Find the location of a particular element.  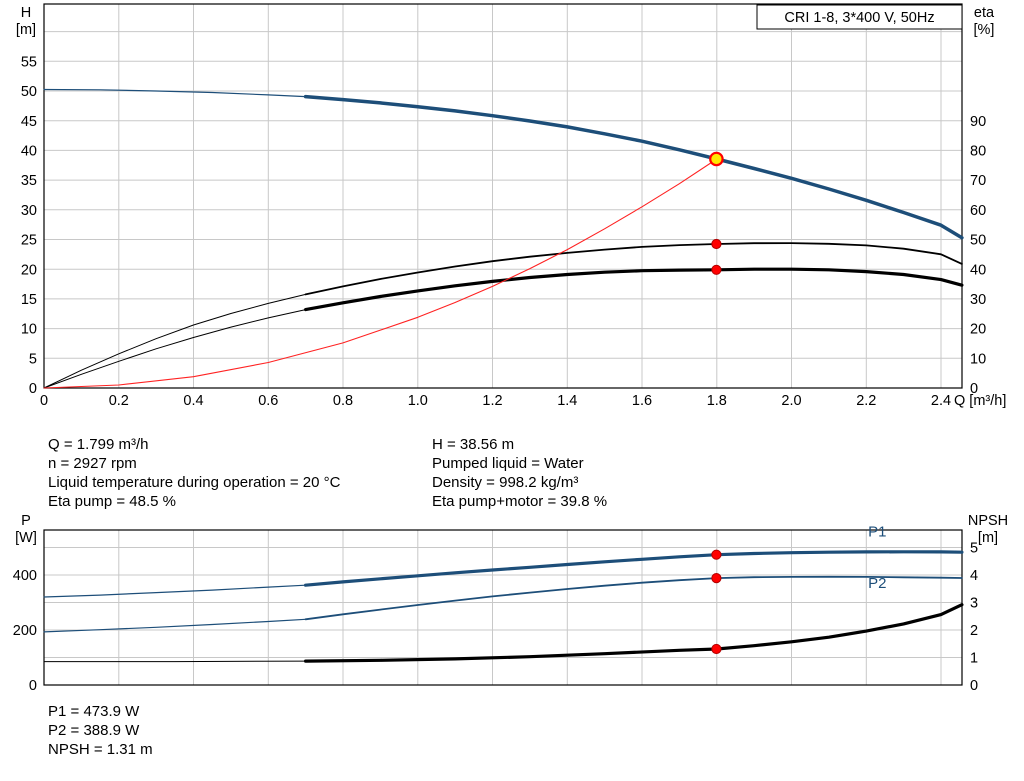

y-right-tick-label: 30 is located at coordinates (978, 300).